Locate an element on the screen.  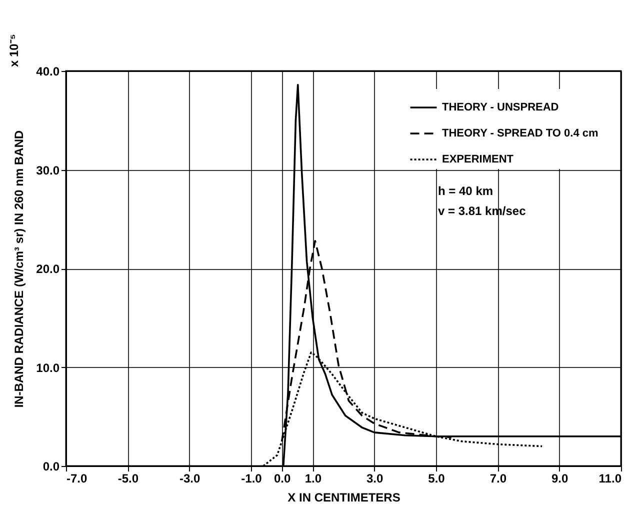
x-tick-label: -1.0 is located at coordinates (251, 479).